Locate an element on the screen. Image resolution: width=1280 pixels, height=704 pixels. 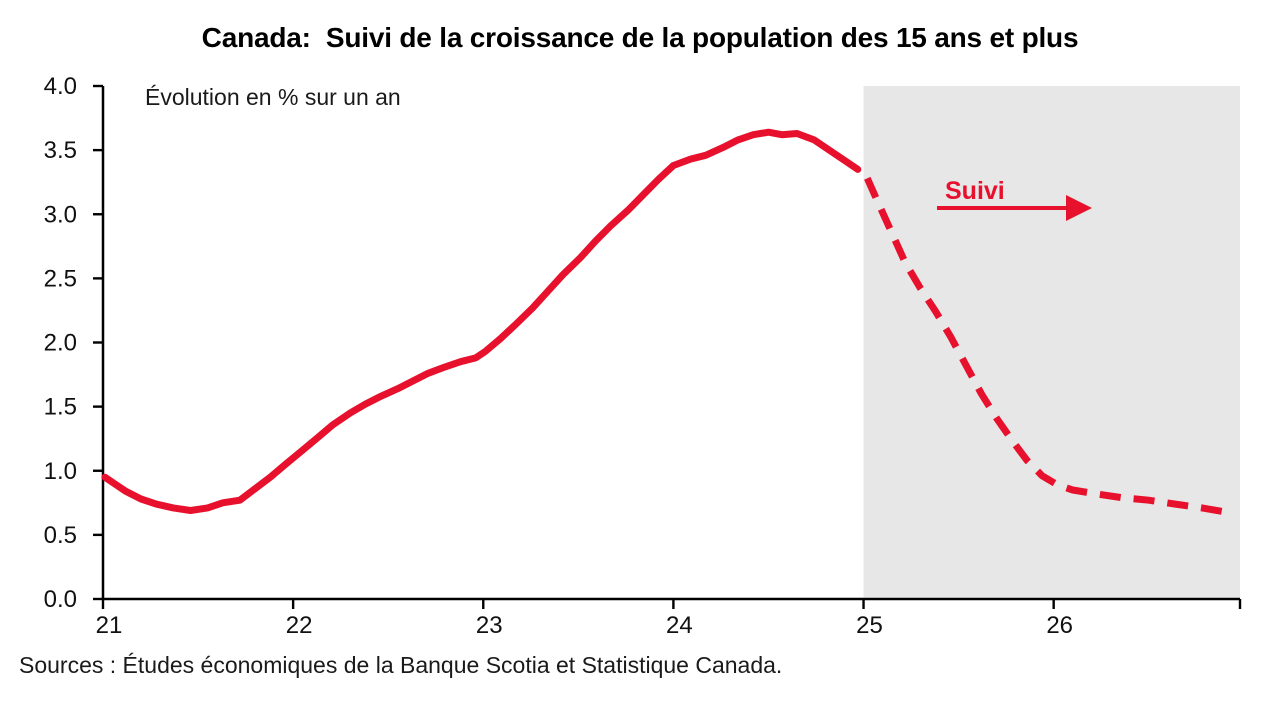
x-tick-label: 22 is located at coordinates (299, 625).